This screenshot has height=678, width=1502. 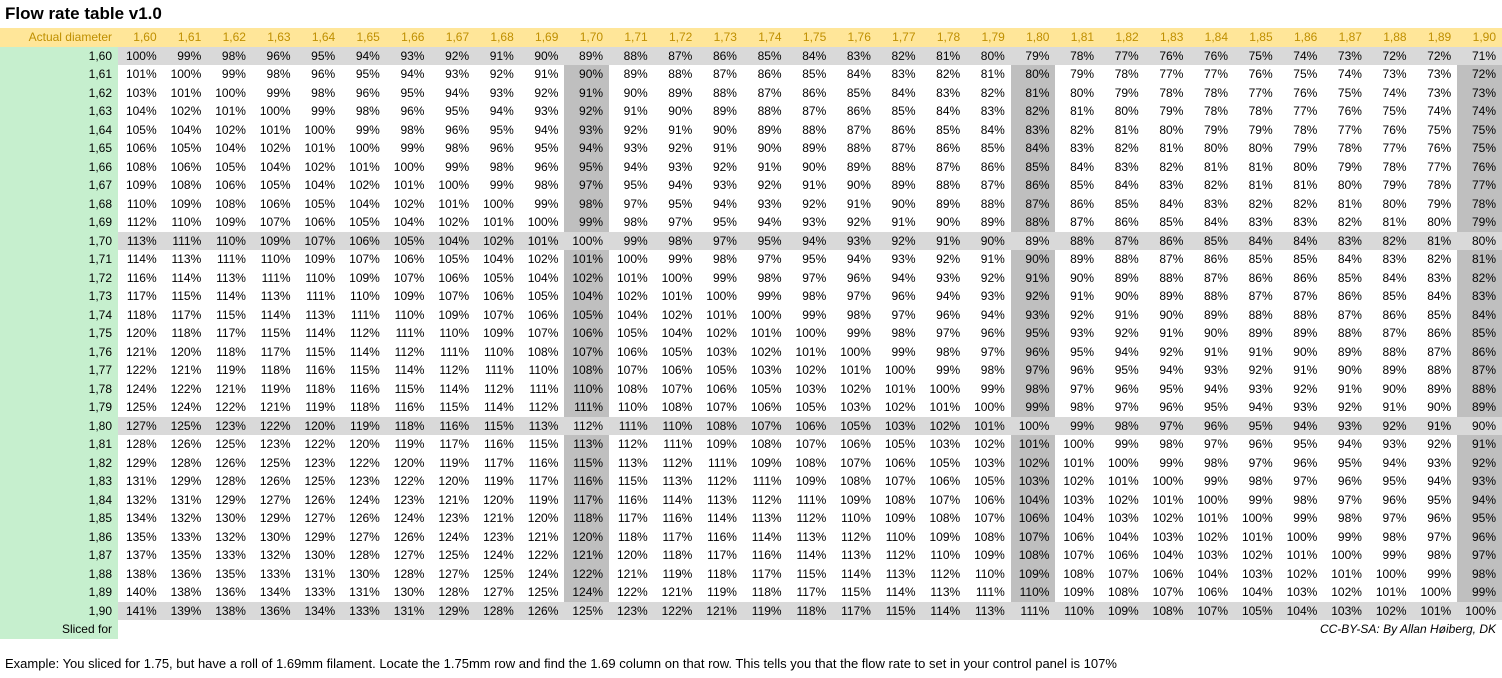 I want to click on flow-rate-cell: 124%, so click(x=363, y=499).